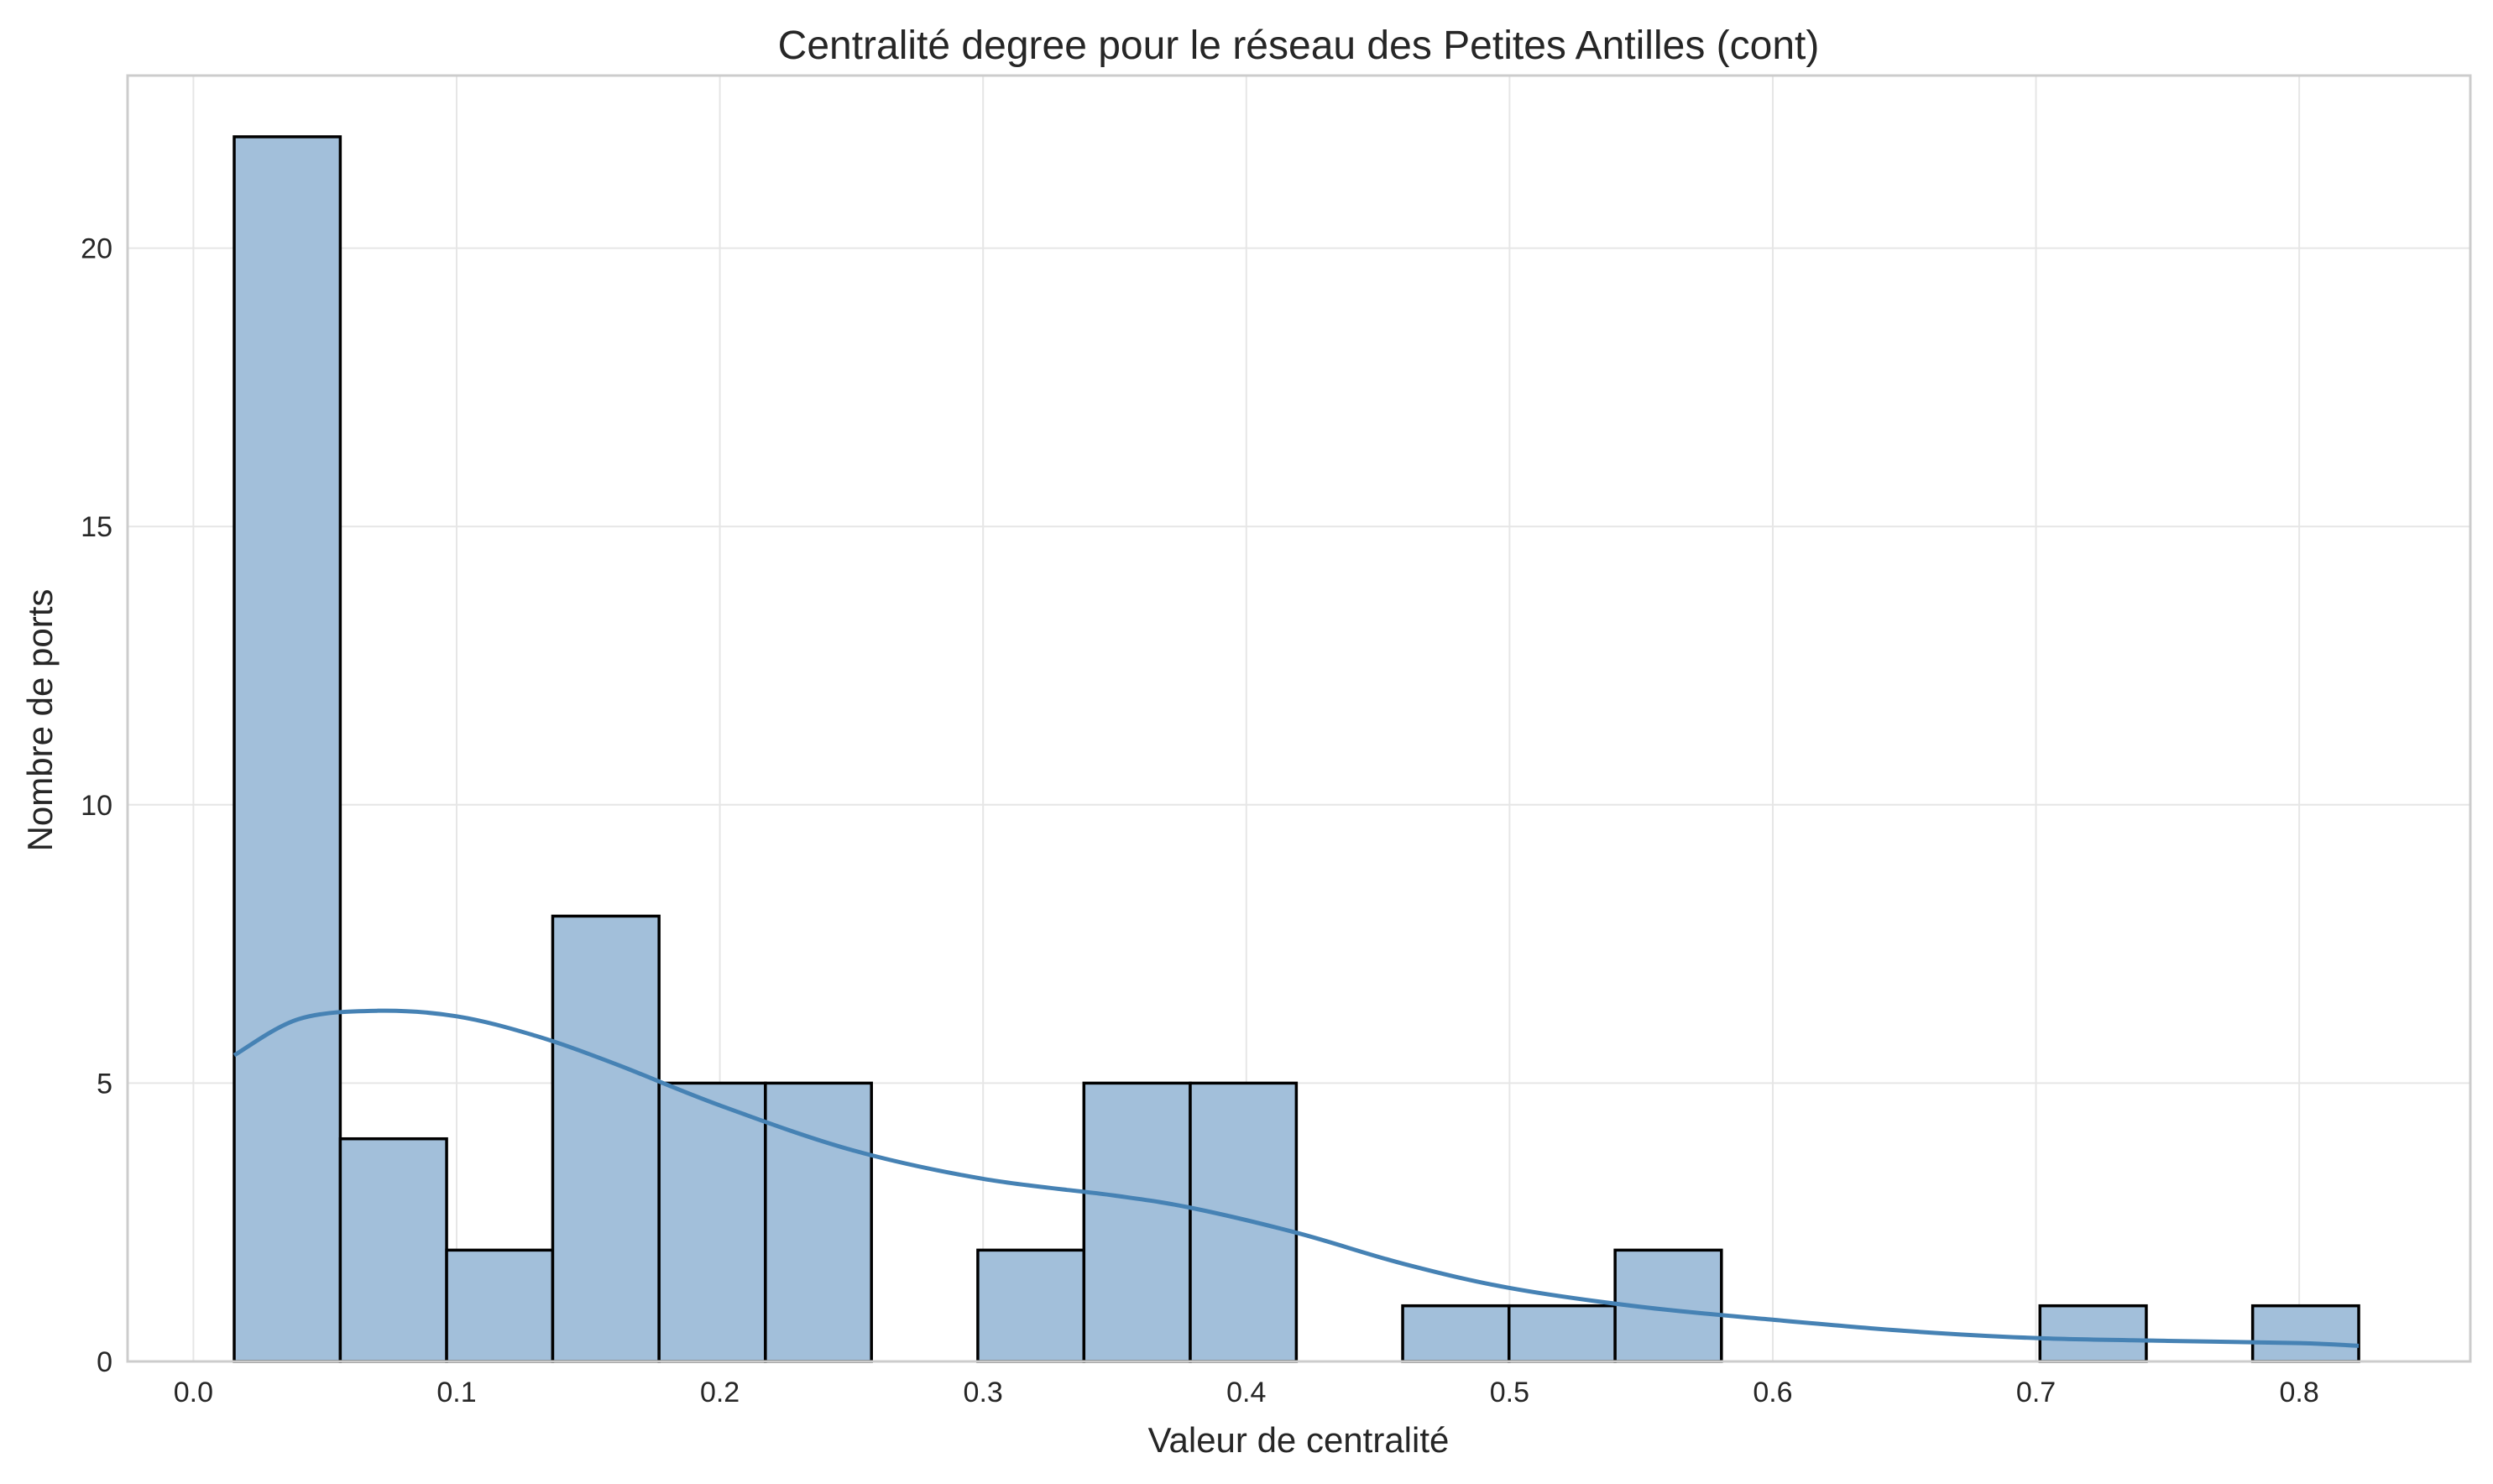  I want to click on y-axis-label: Nombre de ports, so click(40, 720).